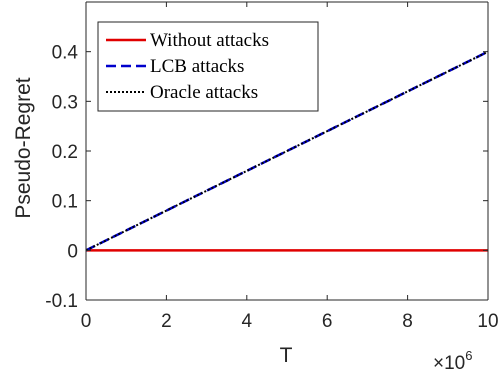  What do you see at coordinates (204, 92) in the screenshot?
I see `legend-label-2: Oracle attacks` at bounding box center [204, 92].